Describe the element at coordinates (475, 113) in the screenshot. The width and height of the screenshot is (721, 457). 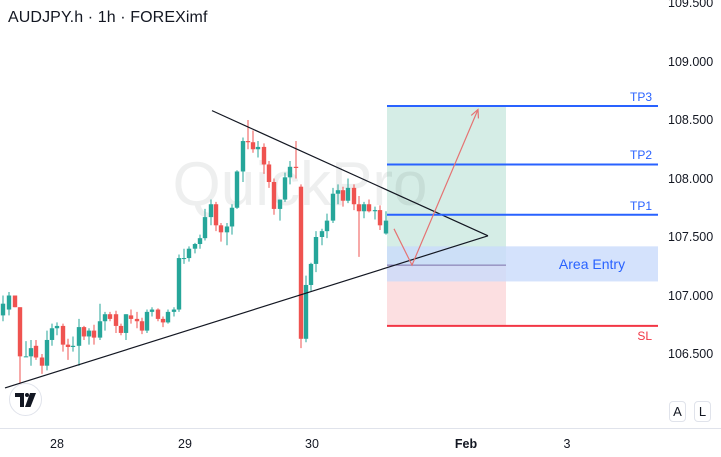
I see `arrow-head-icon` at that location.